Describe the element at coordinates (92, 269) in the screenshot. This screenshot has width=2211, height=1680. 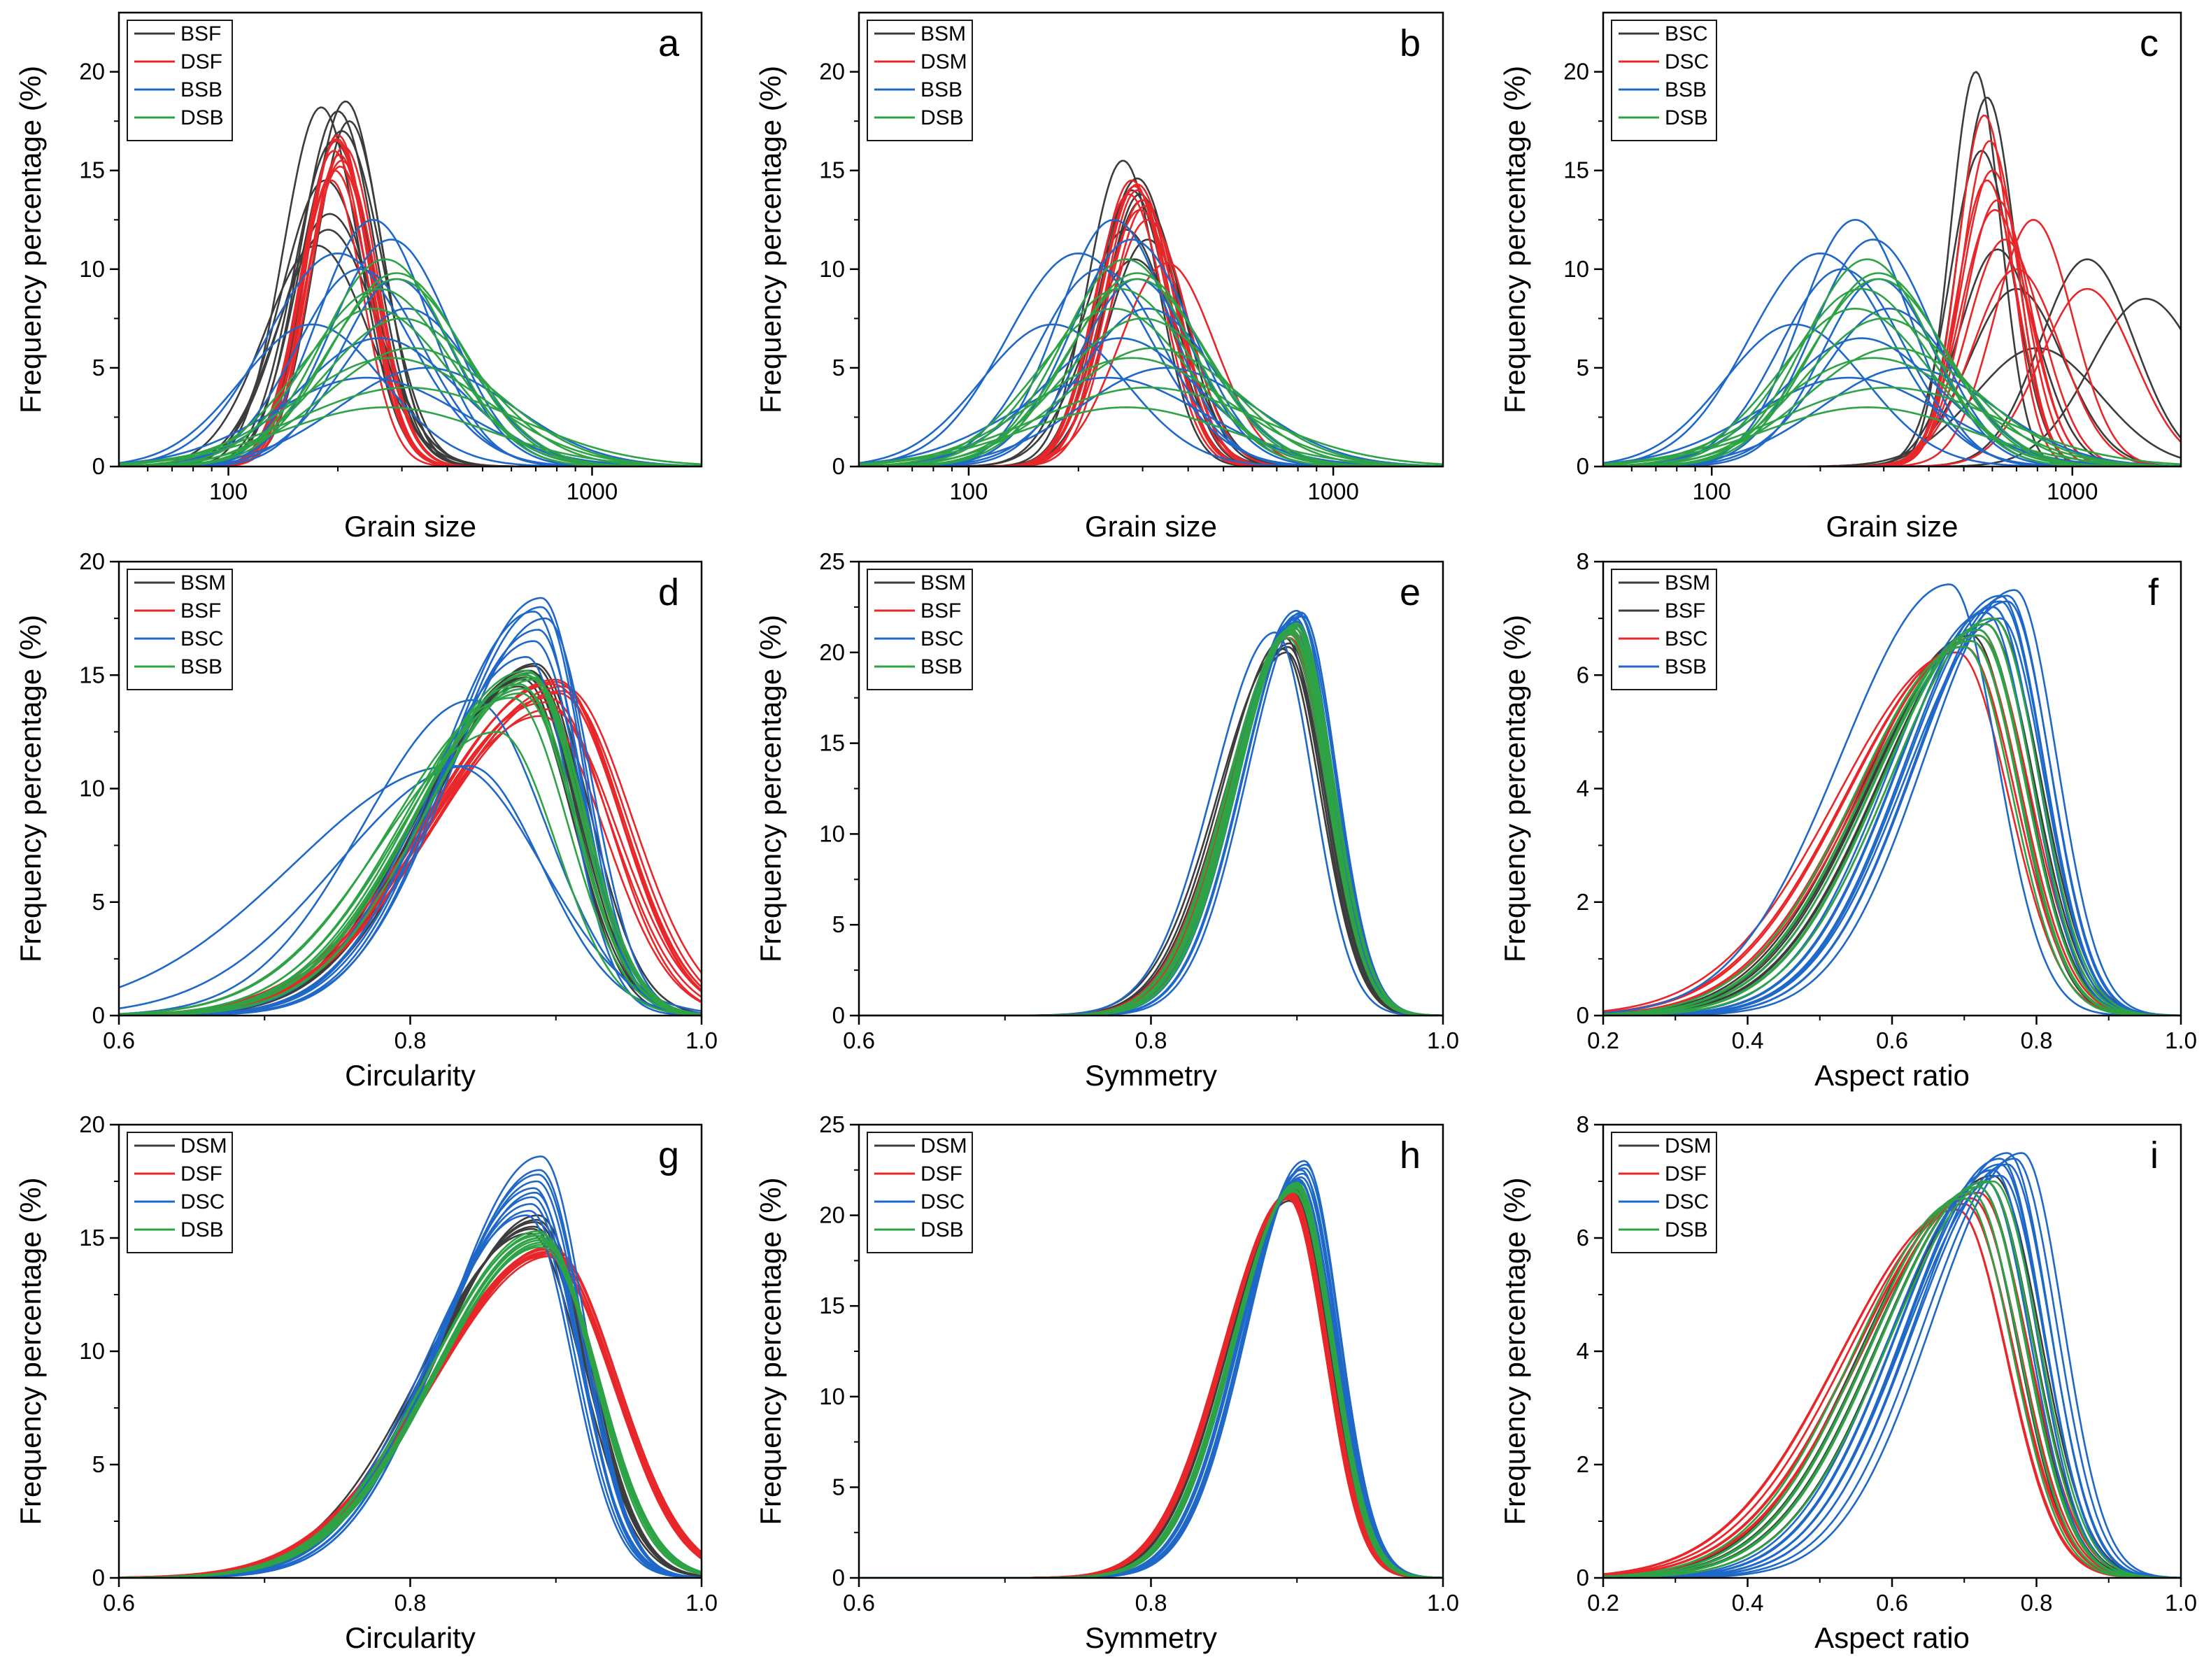
I see `ytick-label-a-2: 10` at that location.